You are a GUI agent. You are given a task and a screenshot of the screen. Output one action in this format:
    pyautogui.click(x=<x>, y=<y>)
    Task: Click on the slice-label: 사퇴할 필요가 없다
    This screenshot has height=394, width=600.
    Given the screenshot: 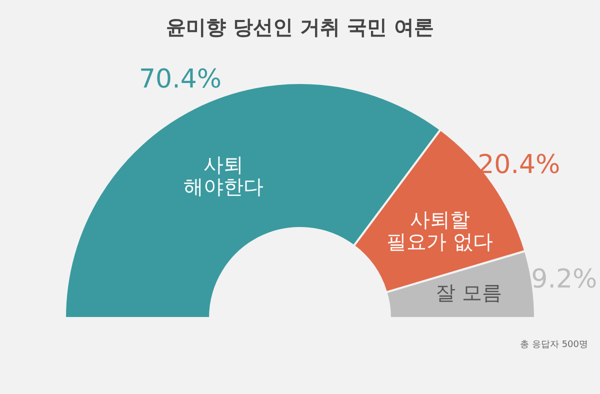 What is the action you would take?
    pyautogui.click(x=439, y=230)
    